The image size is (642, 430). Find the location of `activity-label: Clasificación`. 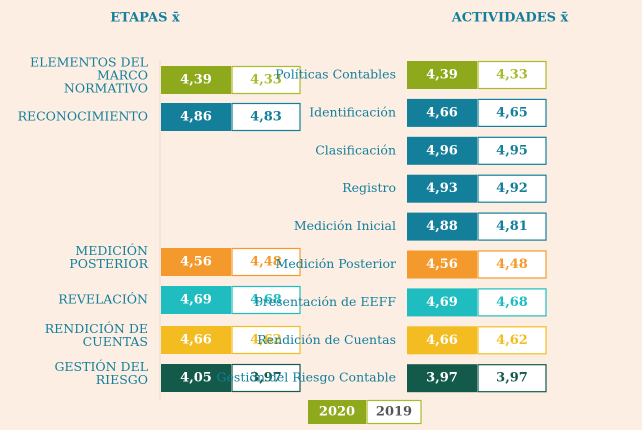

activity-label: Clasificación is located at coordinates (355, 149).